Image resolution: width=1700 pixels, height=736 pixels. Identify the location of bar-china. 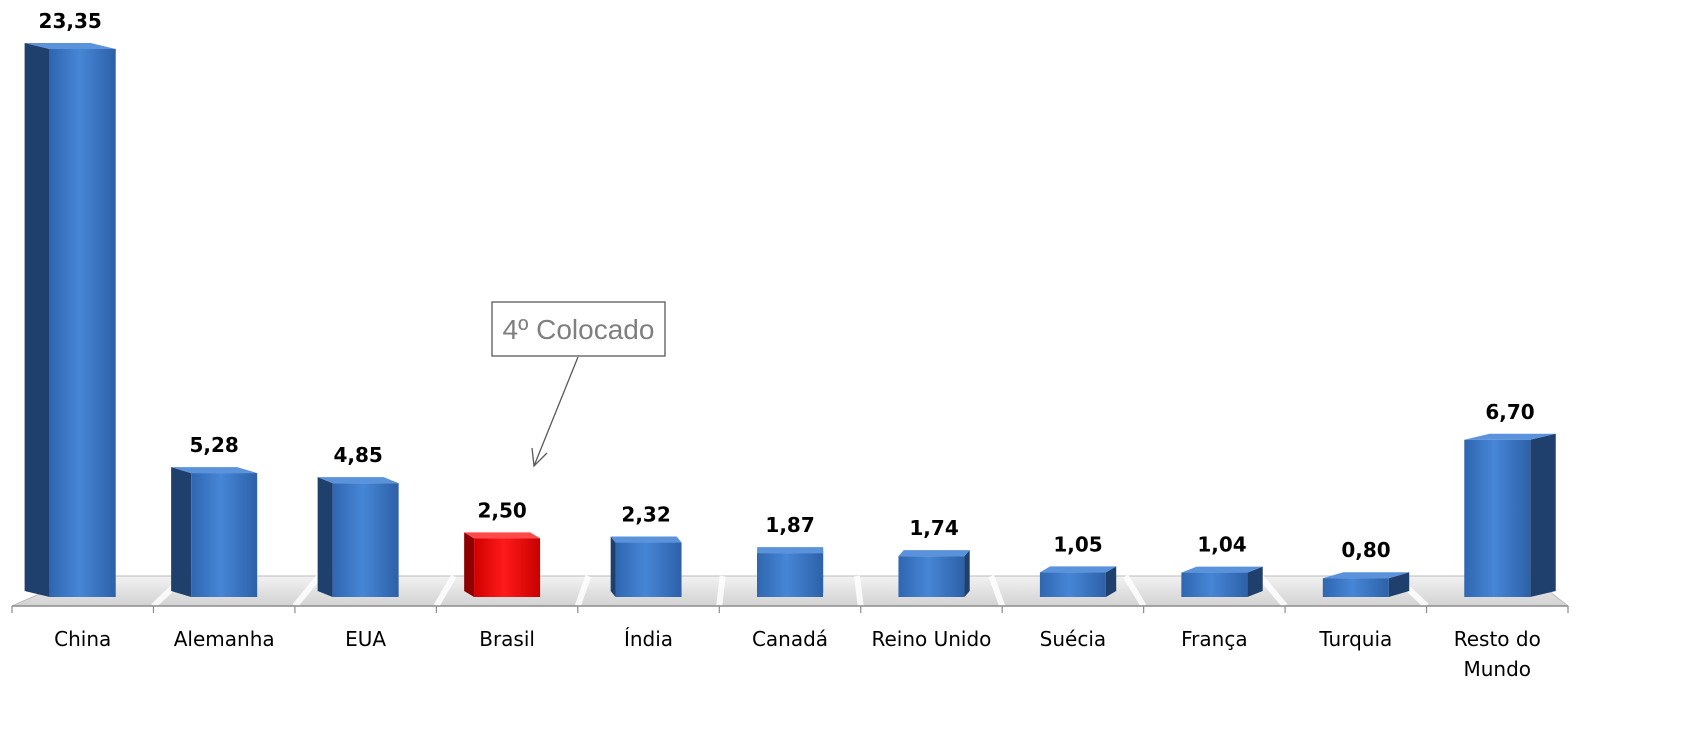
(70, 320).